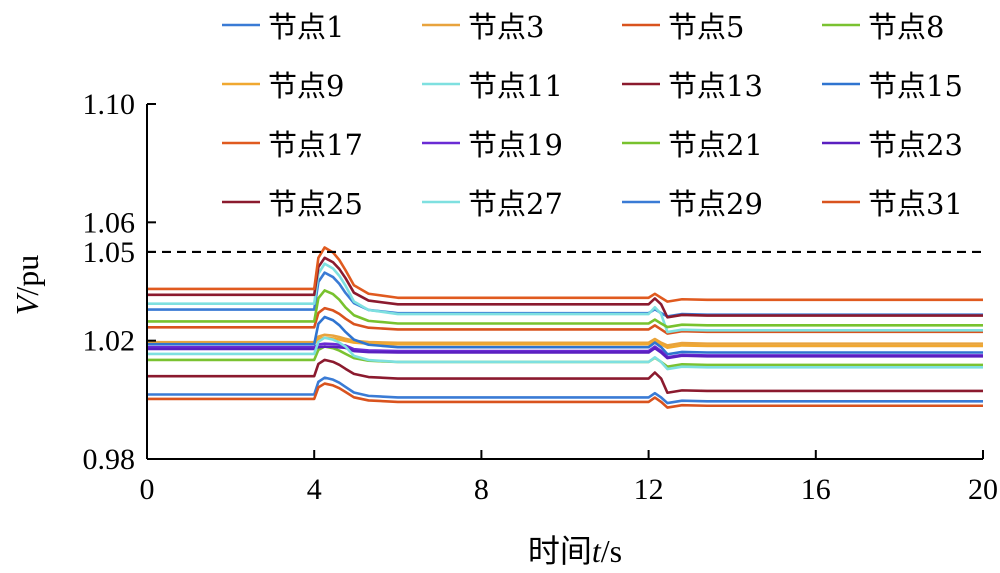  I want to click on legend-label-7: 节点13, so click(715, 86).